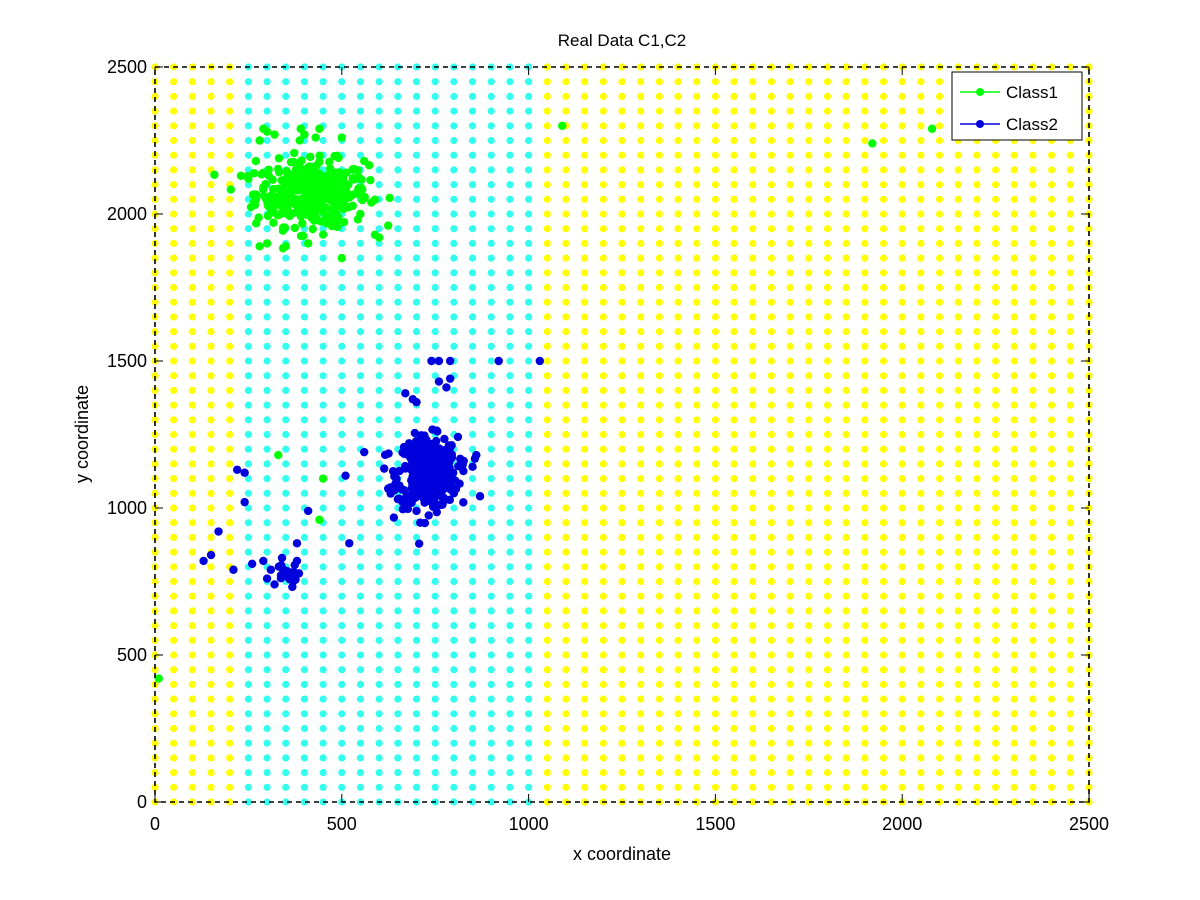 This screenshot has height=900, width=1200. Describe the element at coordinates (127, 214) in the screenshot. I see `y-tick-label: 2000` at that location.